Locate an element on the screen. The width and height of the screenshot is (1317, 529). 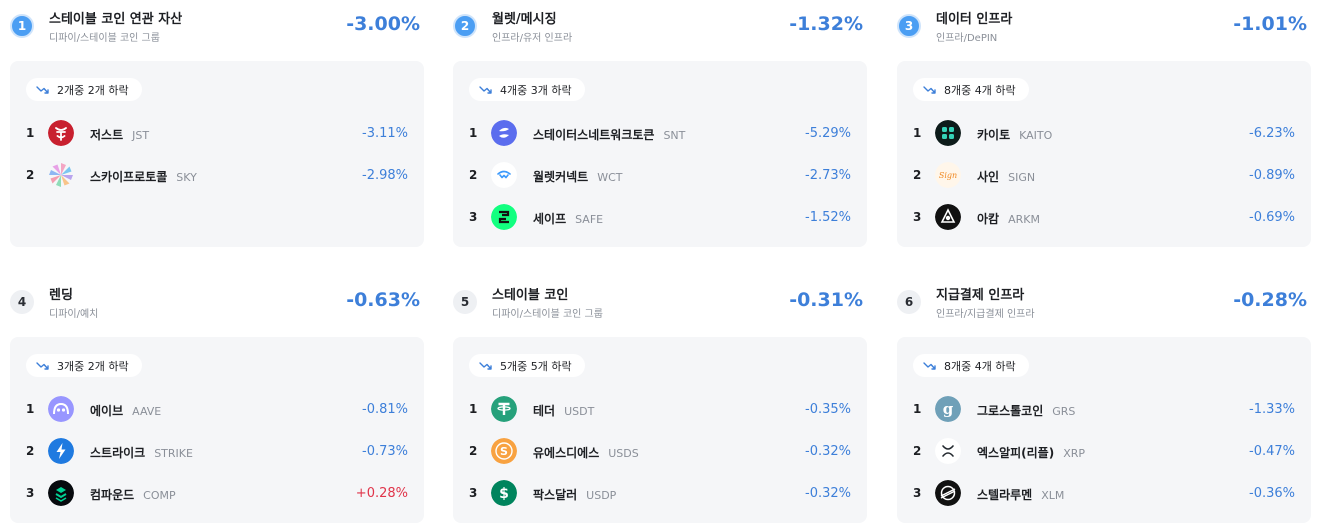
tether-icon is located at coordinates (504, 409).